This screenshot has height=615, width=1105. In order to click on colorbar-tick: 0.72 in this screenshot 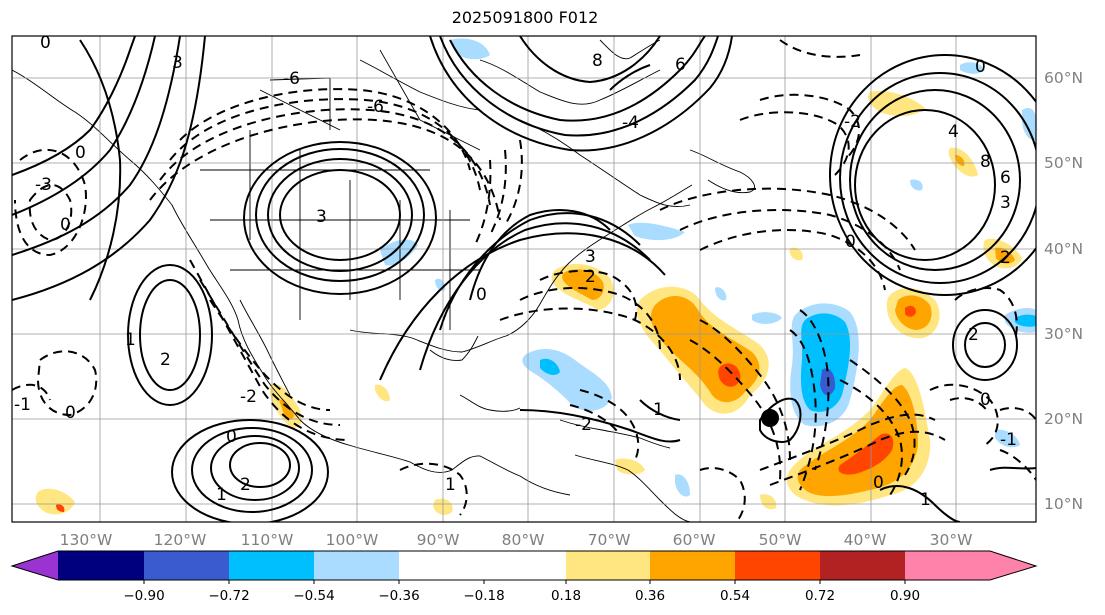, I will do `click(820, 596)`.